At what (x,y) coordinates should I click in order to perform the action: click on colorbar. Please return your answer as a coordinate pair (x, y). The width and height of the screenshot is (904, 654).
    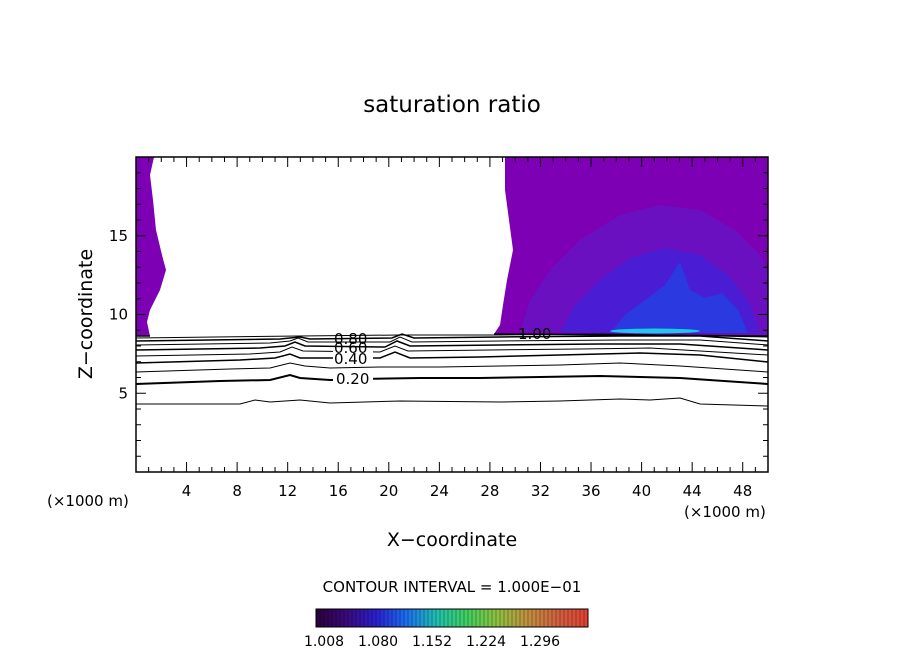
    Looking at the image, I should click on (452, 618).